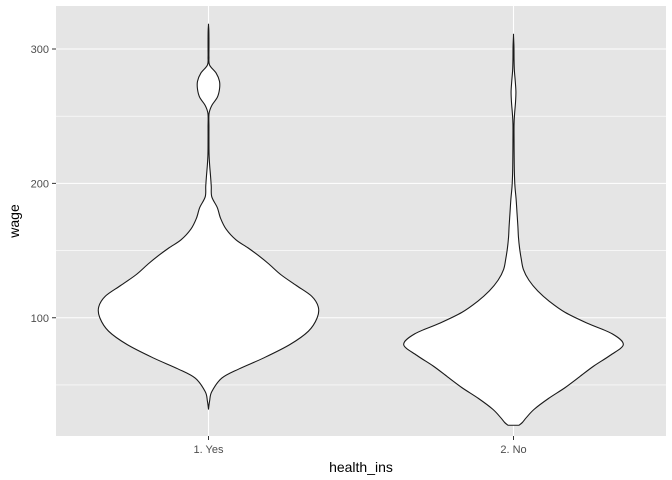  What do you see at coordinates (14, 221) in the screenshot?
I see `y-axis-title: wage` at bounding box center [14, 221].